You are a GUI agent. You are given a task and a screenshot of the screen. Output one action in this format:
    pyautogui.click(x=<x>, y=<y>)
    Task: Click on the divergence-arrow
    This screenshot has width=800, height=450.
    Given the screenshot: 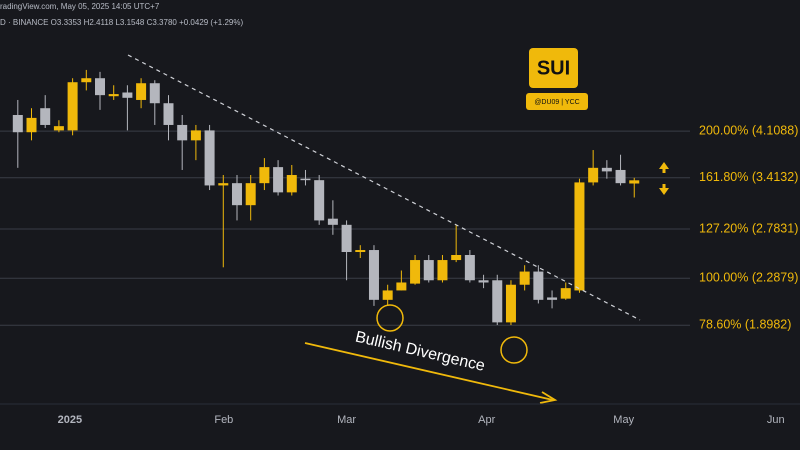 What is the action you would take?
    pyautogui.click(x=429, y=371)
    